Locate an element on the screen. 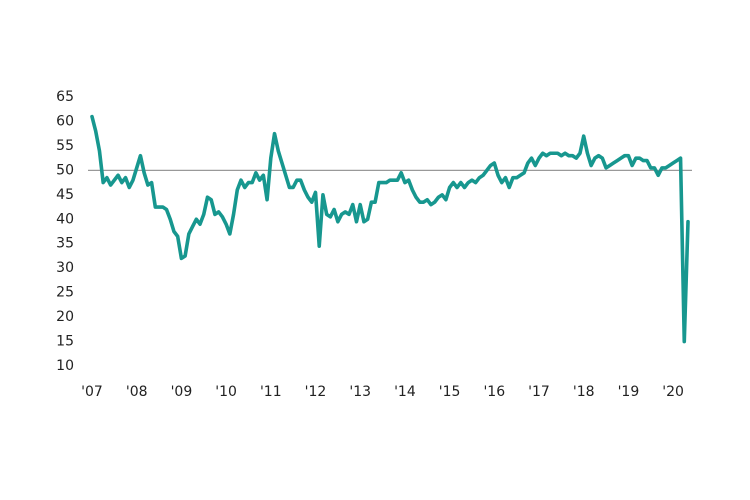 The height and width of the screenshot is (500, 750). x-tick-label: '14 is located at coordinates (405, 392).